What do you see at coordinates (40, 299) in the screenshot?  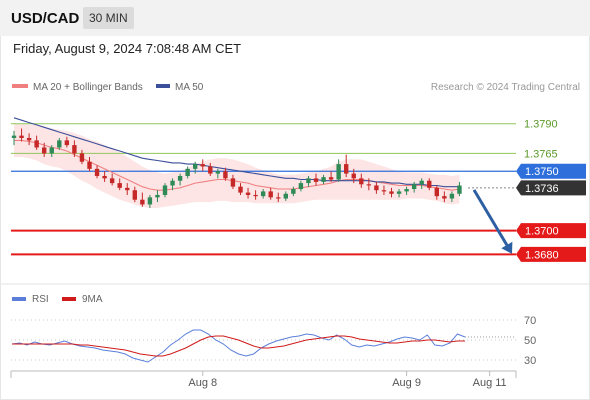 I see `rsi-legend-label: RSI` at bounding box center [40, 299].